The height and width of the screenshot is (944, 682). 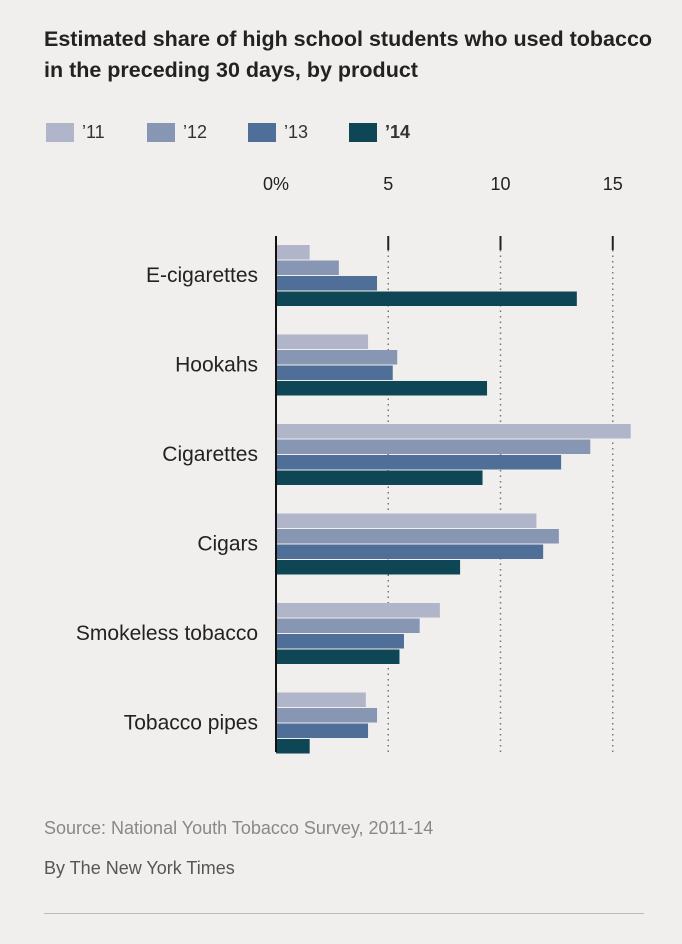 What do you see at coordinates (344, 913) in the screenshot?
I see `divider` at bounding box center [344, 913].